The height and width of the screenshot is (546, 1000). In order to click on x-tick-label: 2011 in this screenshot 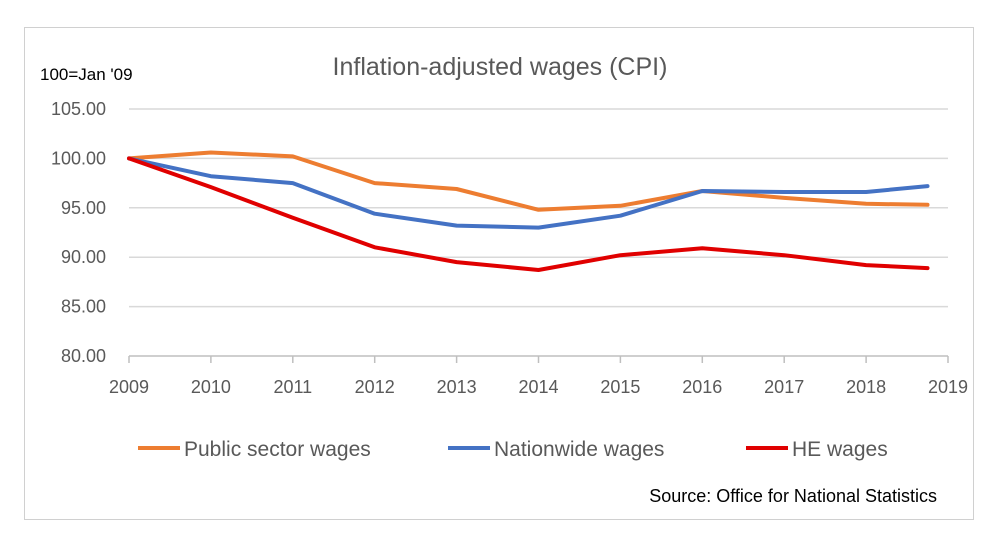, I will do `click(292, 387)`.